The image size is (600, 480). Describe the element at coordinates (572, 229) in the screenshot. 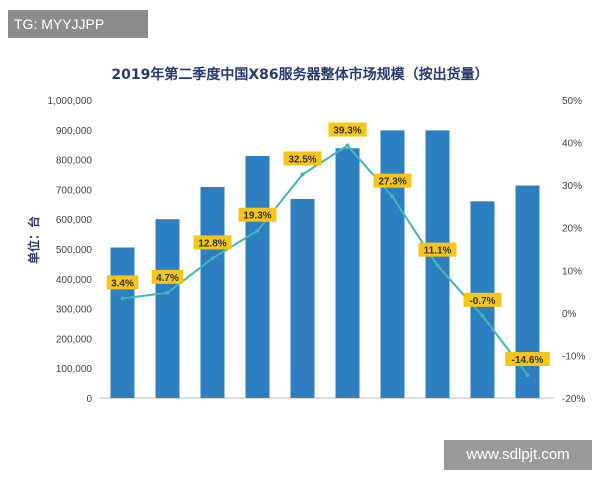

I see `y2-tick-label: 20%` at that location.